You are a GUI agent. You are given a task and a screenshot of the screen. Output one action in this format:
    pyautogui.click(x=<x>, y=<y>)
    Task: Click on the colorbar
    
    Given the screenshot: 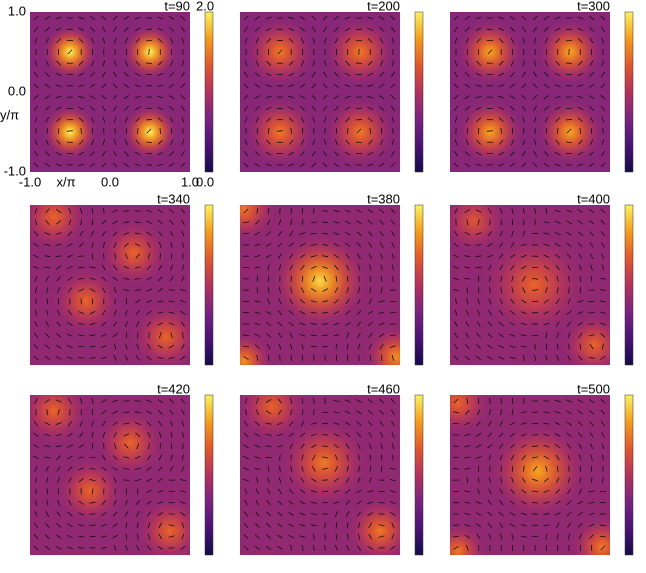 What is the action you would take?
    pyautogui.click(x=629, y=475)
    